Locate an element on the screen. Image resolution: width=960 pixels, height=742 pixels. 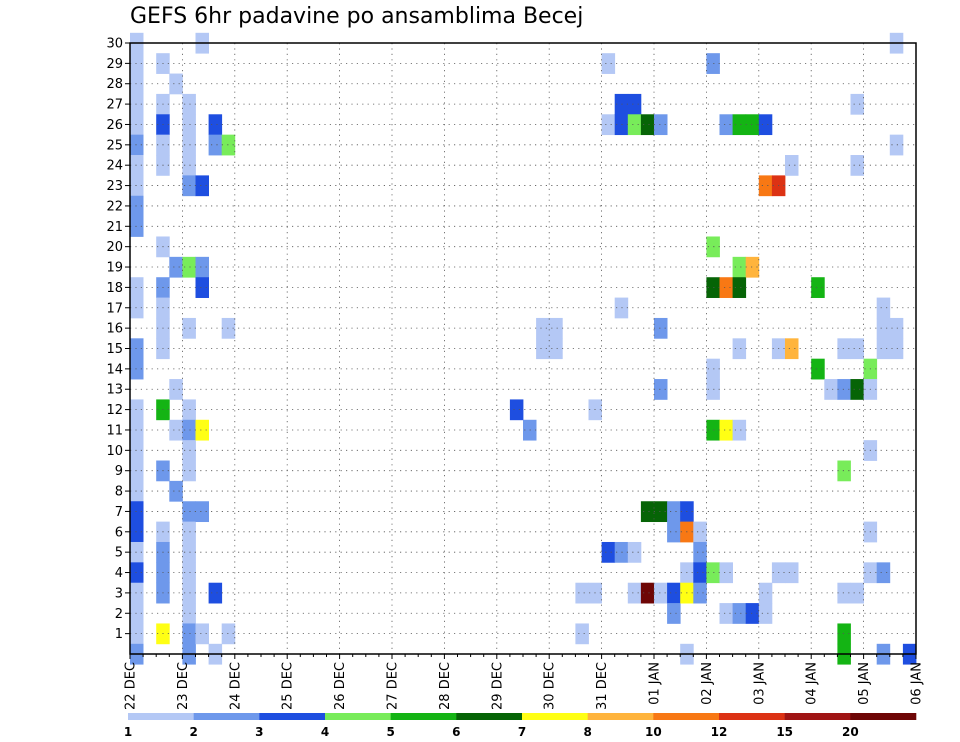
colorbar-label: 2 is located at coordinates (193, 732).